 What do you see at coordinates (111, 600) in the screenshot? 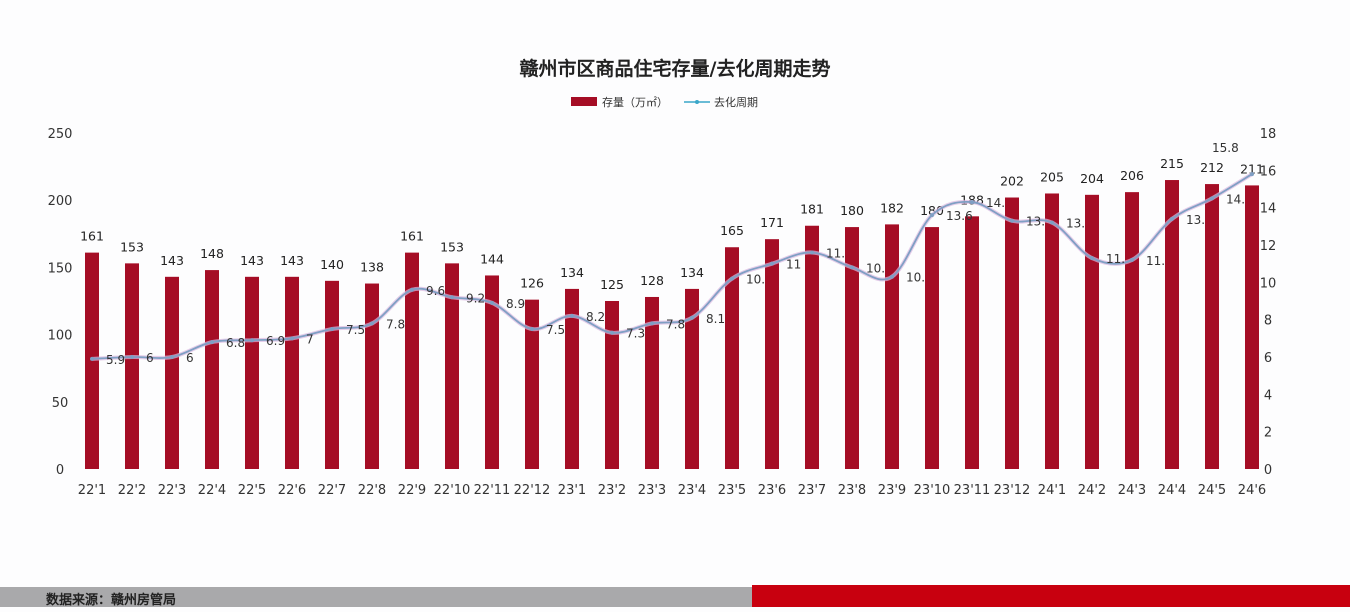
I see `data-source: 数据来源：赣州房管局` at bounding box center [111, 600].